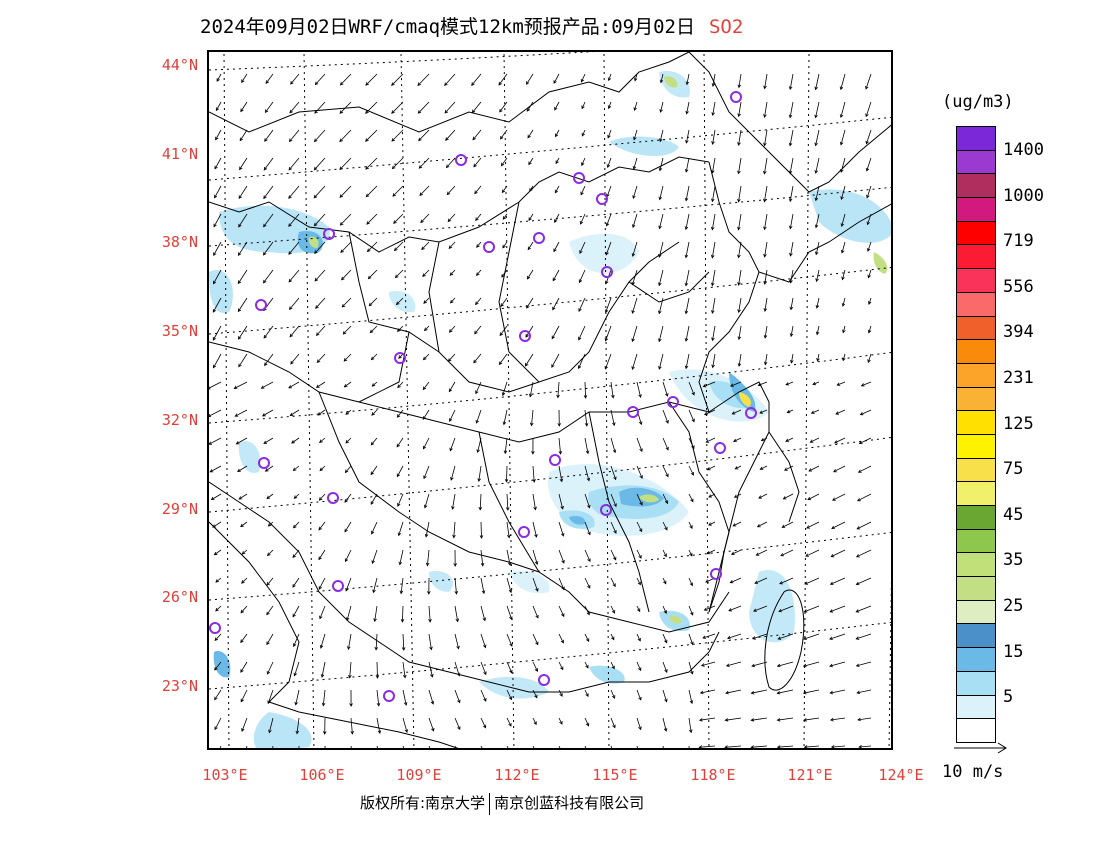 This screenshot has height=850, width=1100. What do you see at coordinates (1013, 651) in the screenshot?
I see `color-scale-label: 15` at bounding box center [1013, 651].